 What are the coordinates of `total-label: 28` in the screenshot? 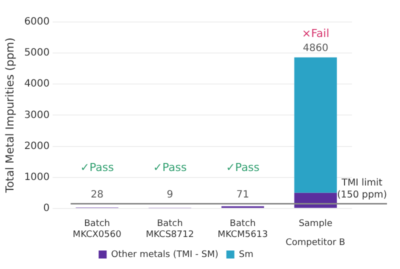 It's located at (97, 194).